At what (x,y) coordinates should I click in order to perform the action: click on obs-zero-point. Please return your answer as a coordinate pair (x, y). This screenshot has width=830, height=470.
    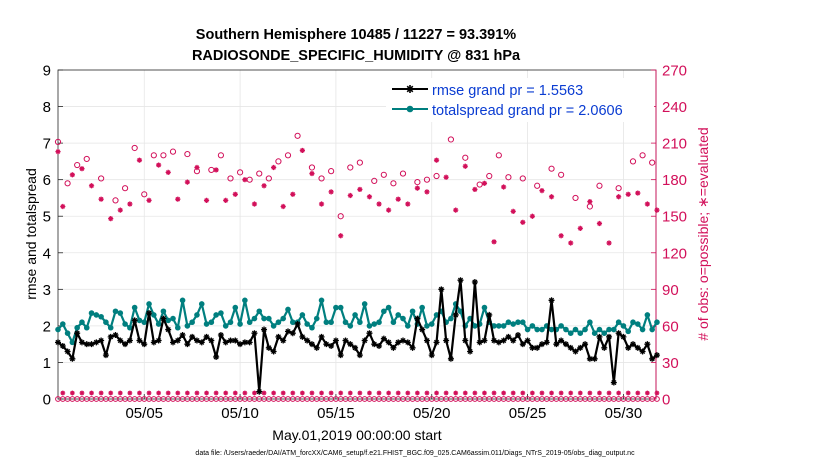
    Looking at the image, I should click on (657, 399).